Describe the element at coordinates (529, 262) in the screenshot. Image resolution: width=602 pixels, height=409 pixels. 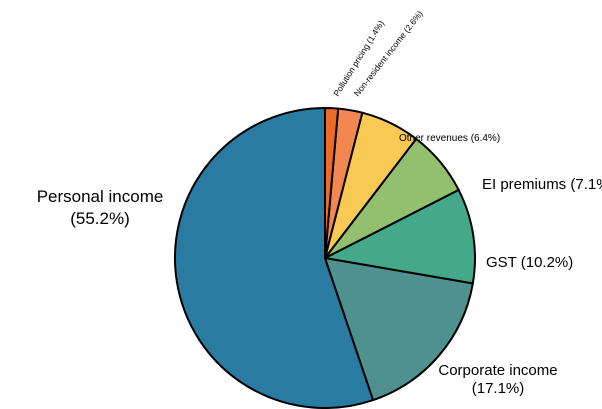
I see `pie-label-gst: GST (10.2%)` at that location.